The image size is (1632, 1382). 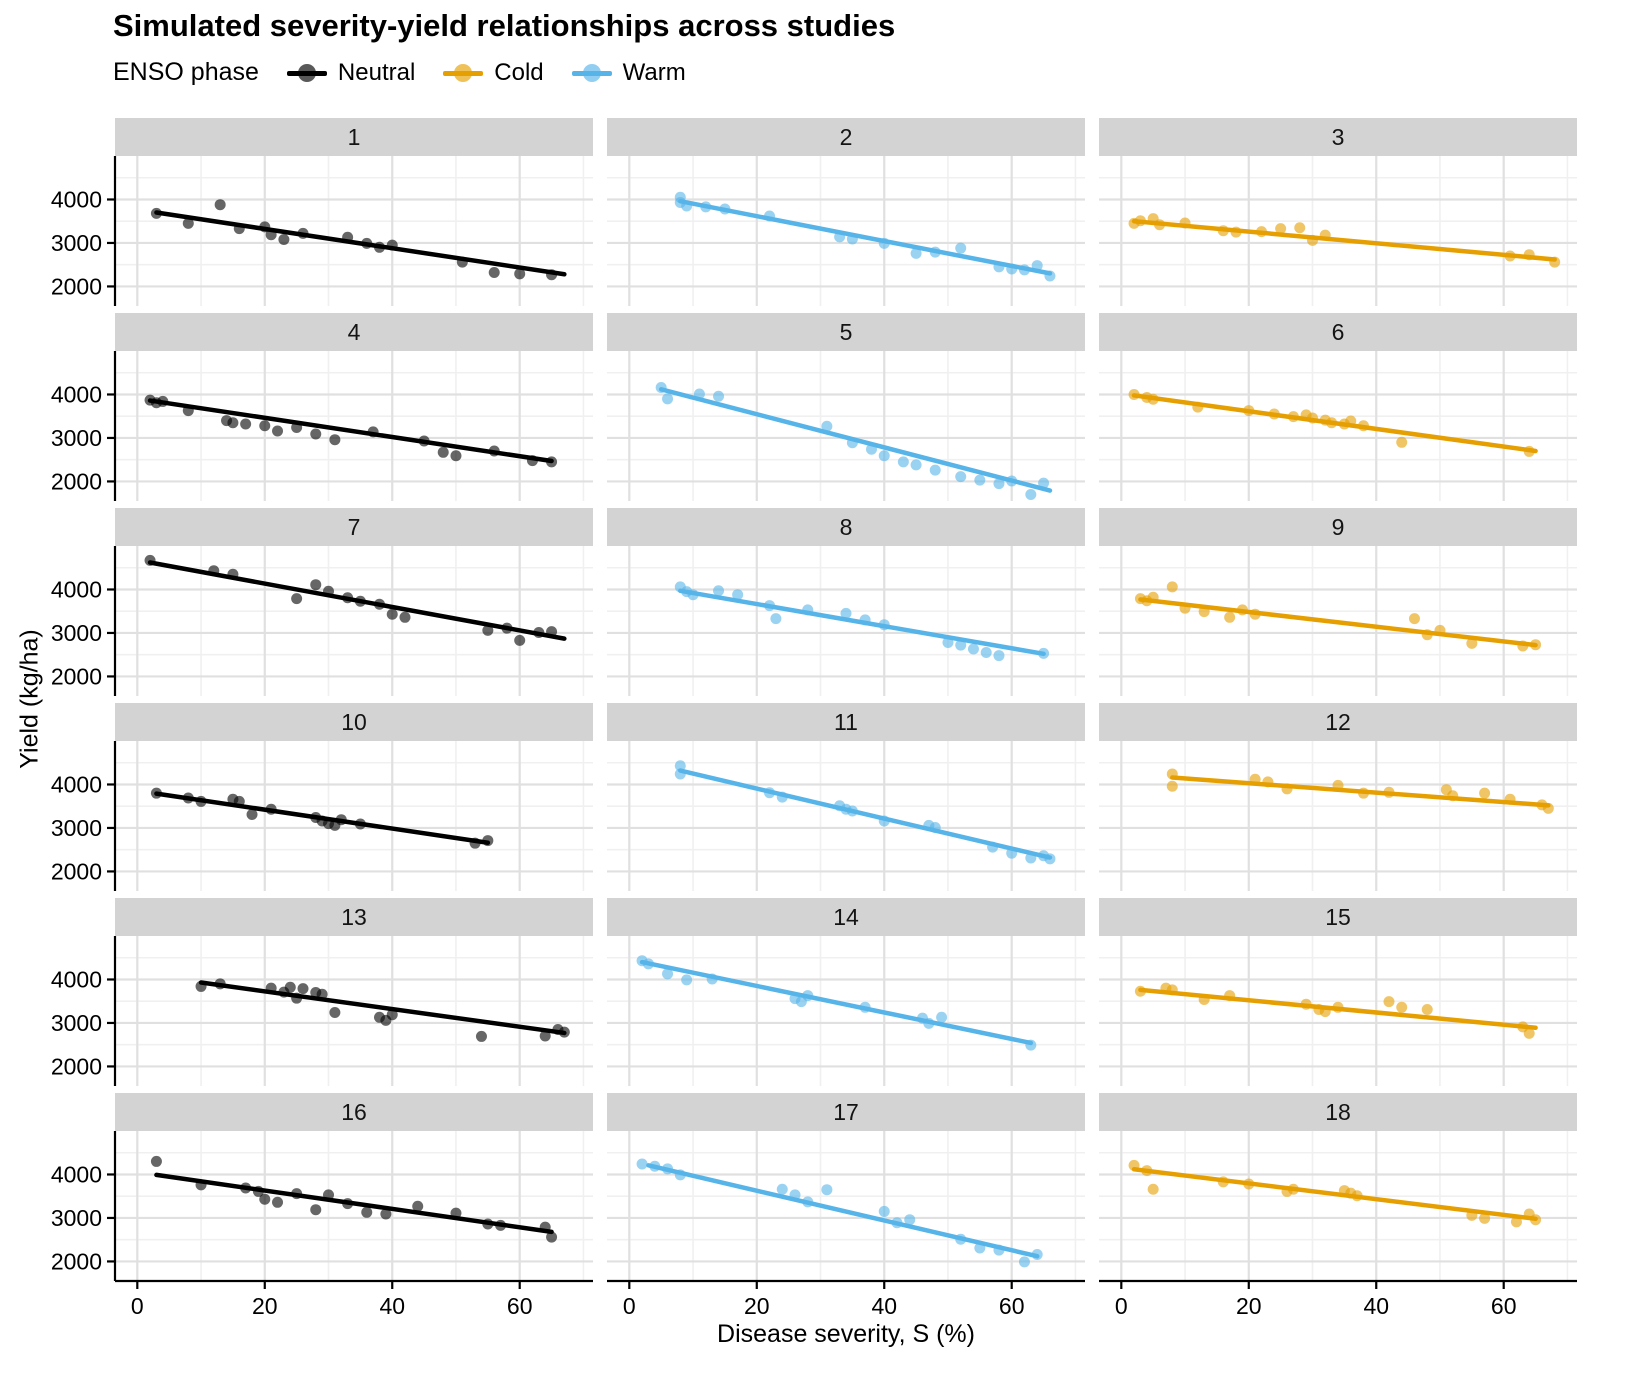 I want to click on facet-strip: 4, so click(x=354, y=332).